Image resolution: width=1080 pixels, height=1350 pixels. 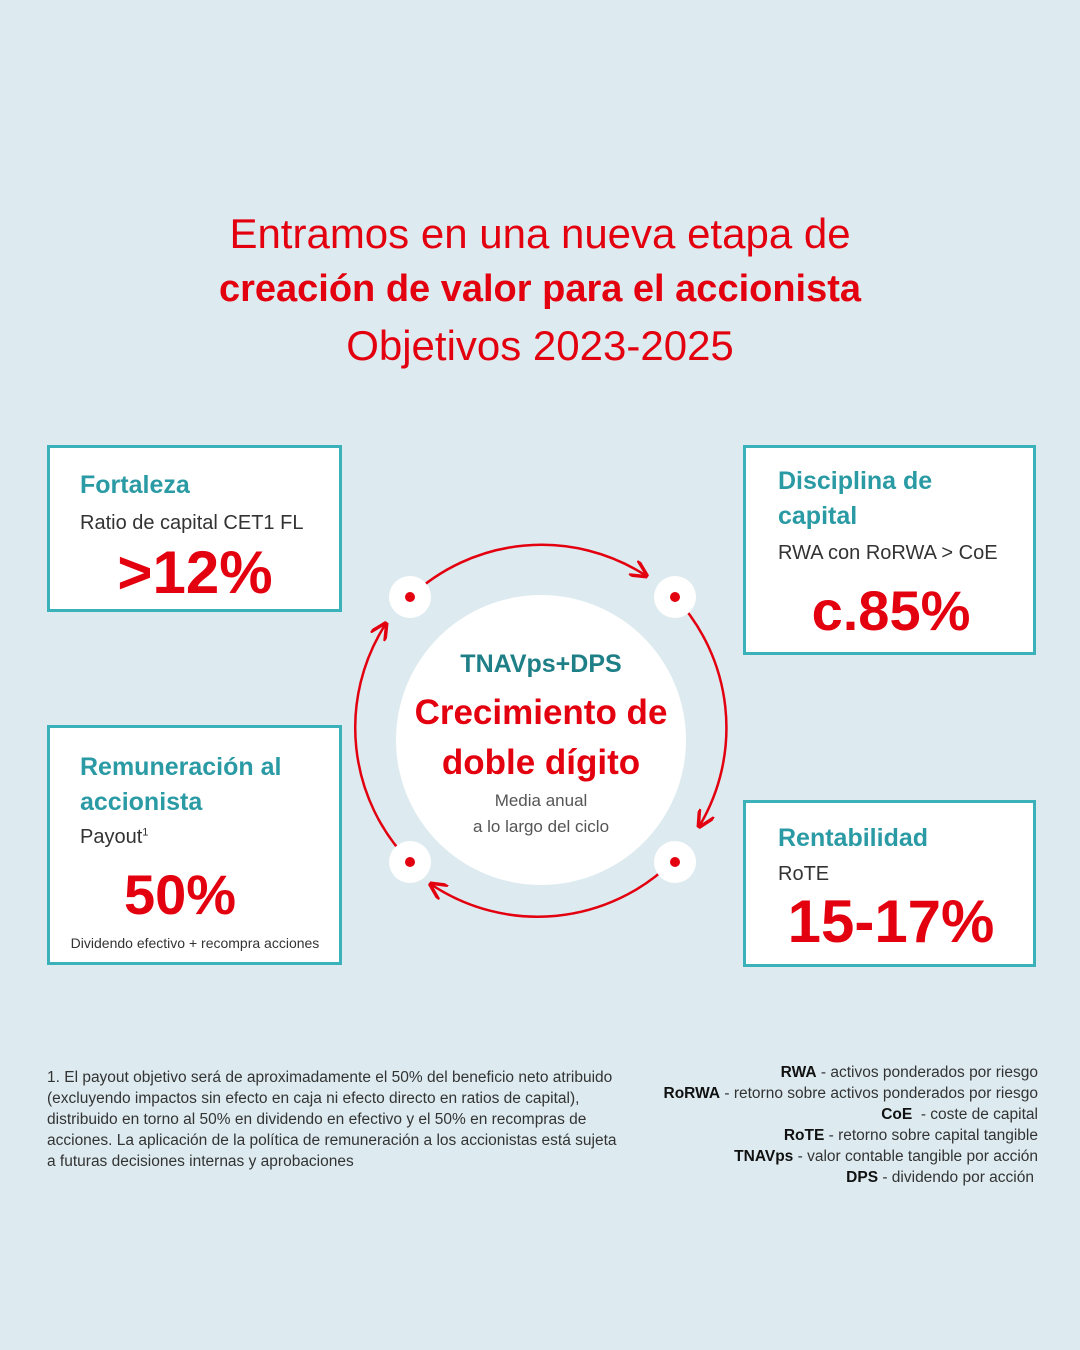 I want to click on center-caption-line-1: Media anual, so click(x=541, y=800).